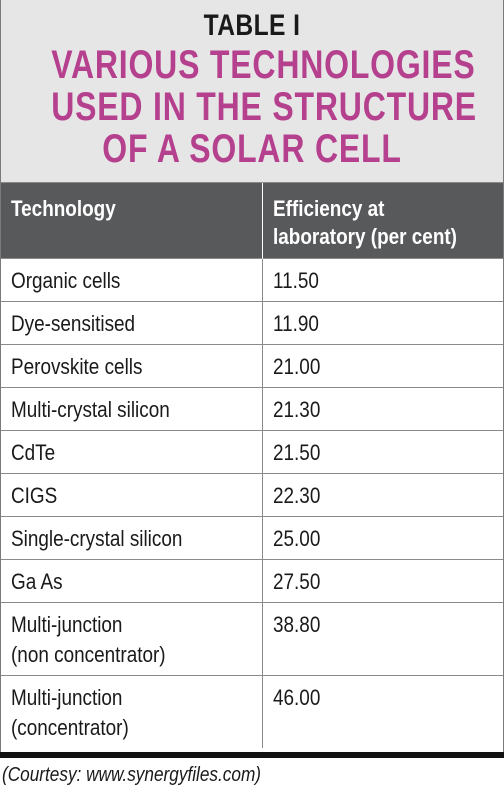 This screenshot has height=800, width=504. What do you see at coordinates (296, 697) in the screenshot?
I see `efficiency-value: 46.00` at bounding box center [296, 697].